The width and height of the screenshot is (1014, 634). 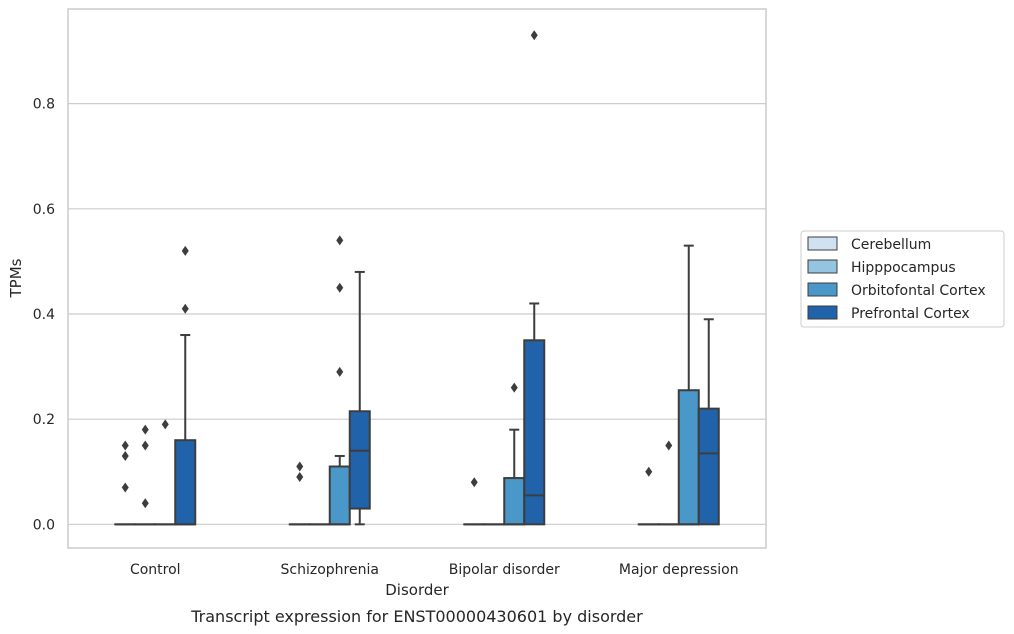 I want to click on y-tick-label: 0.4, so click(x=44, y=315).